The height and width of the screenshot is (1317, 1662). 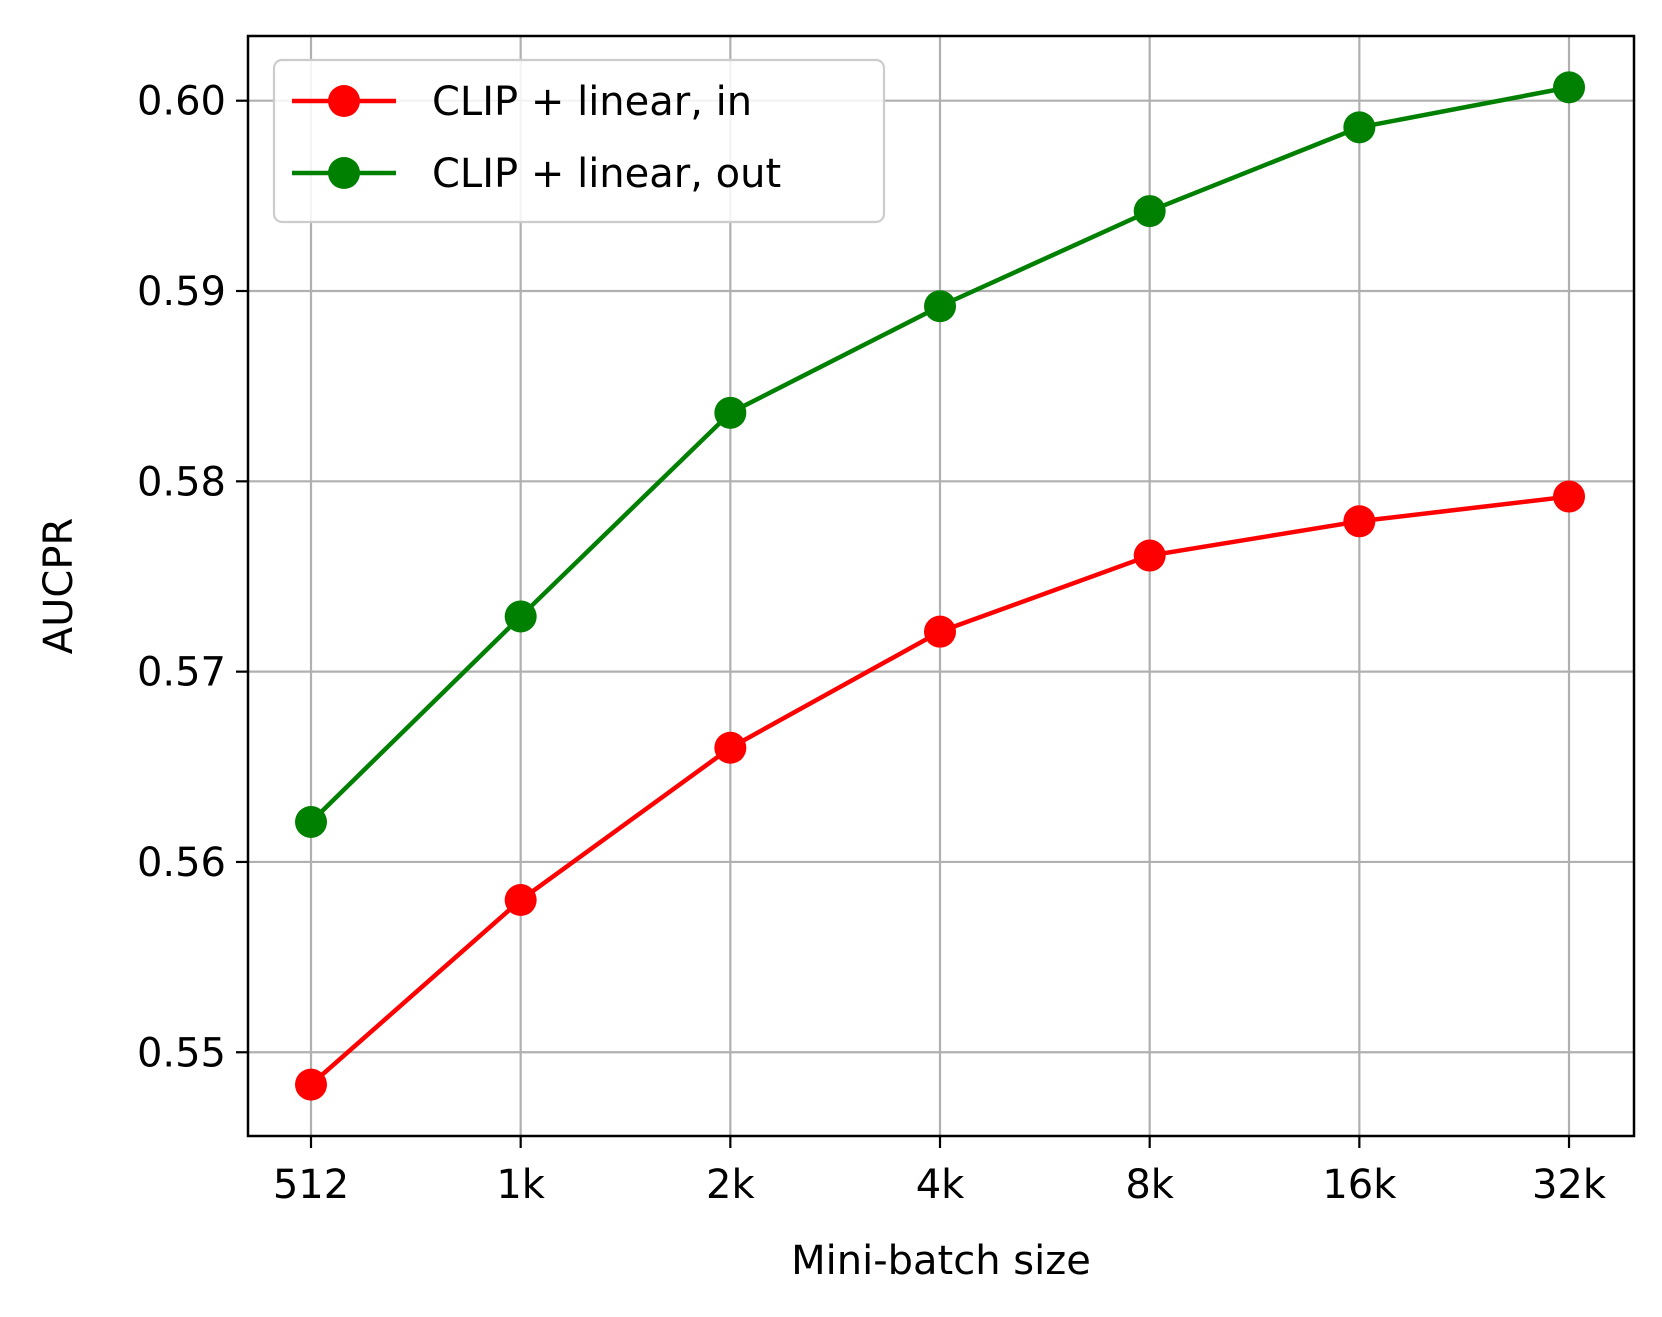 I want to click on y-tick-label: 0.57, so click(x=181, y=673).